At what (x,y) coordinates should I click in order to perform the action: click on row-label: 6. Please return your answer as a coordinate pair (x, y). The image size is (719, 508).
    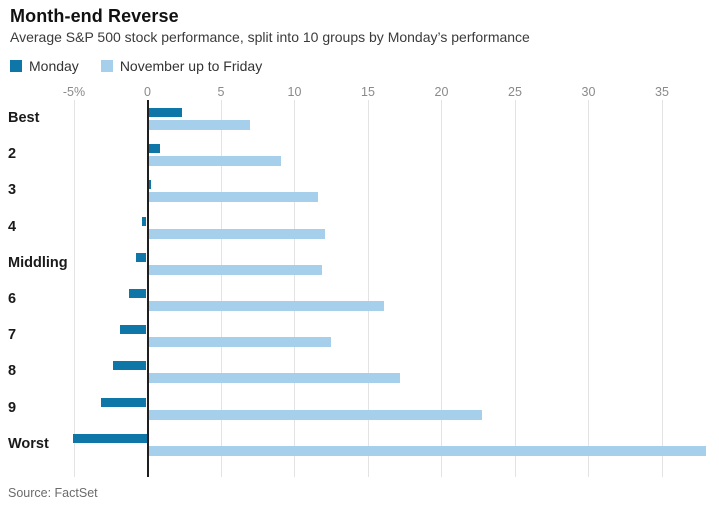
    Looking at the image, I should click on (12, 299).